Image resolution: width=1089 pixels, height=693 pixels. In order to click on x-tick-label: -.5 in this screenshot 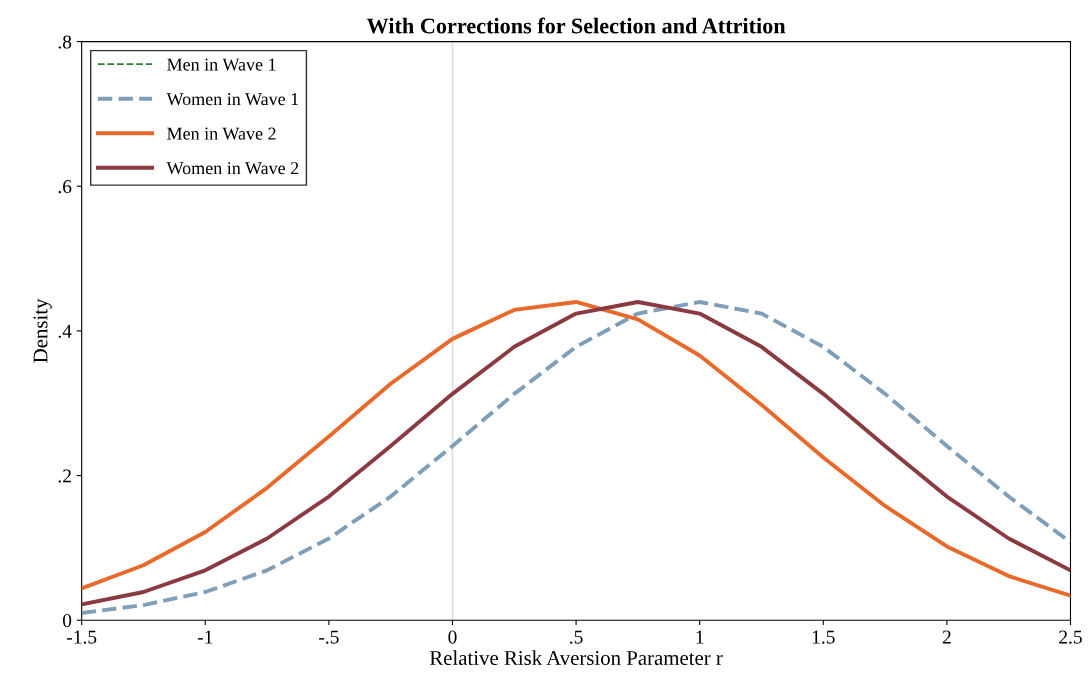, I will do `click(329, 637)`.